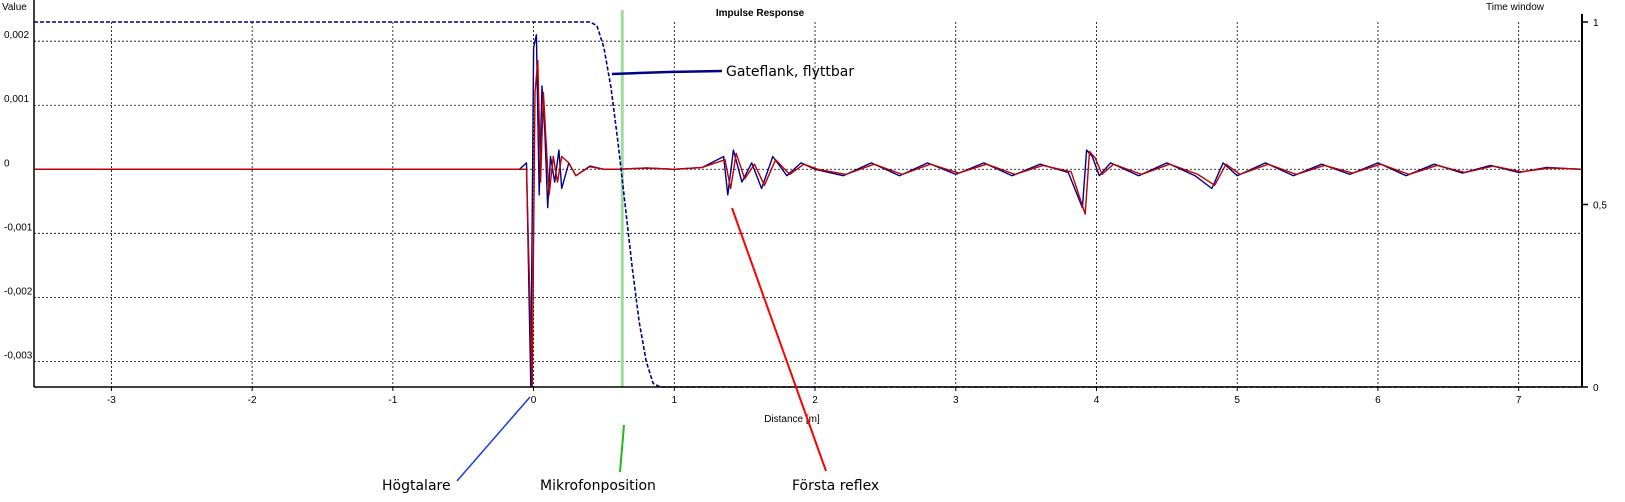 This screenshot has width=1625, height=502. Describe the element at coordinates (792, 419) in the screenshot. I see `x-axis-label: Distance [m]` at that location.